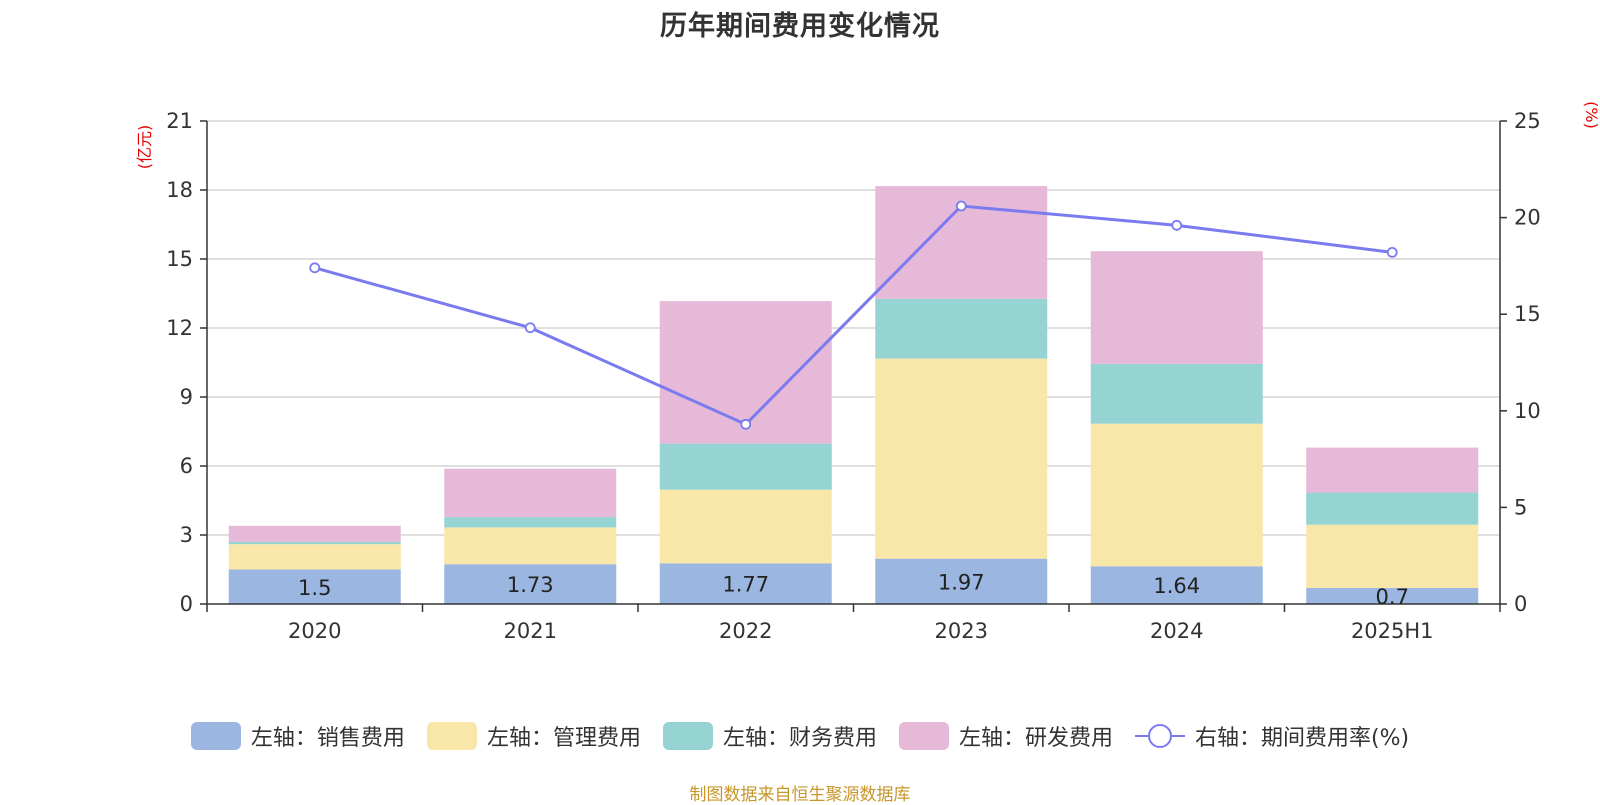  I want to click on sales-value-label: 1.97, so click(961, 582).